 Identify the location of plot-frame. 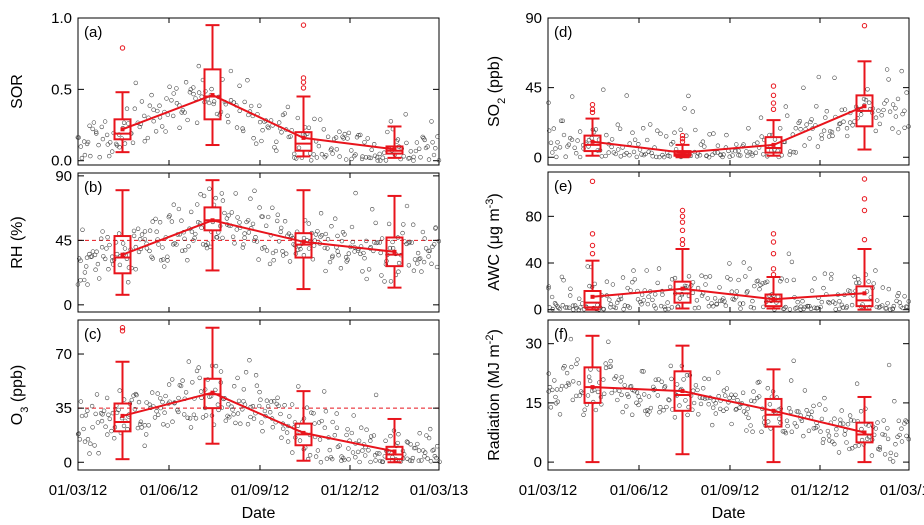
(258, 91).